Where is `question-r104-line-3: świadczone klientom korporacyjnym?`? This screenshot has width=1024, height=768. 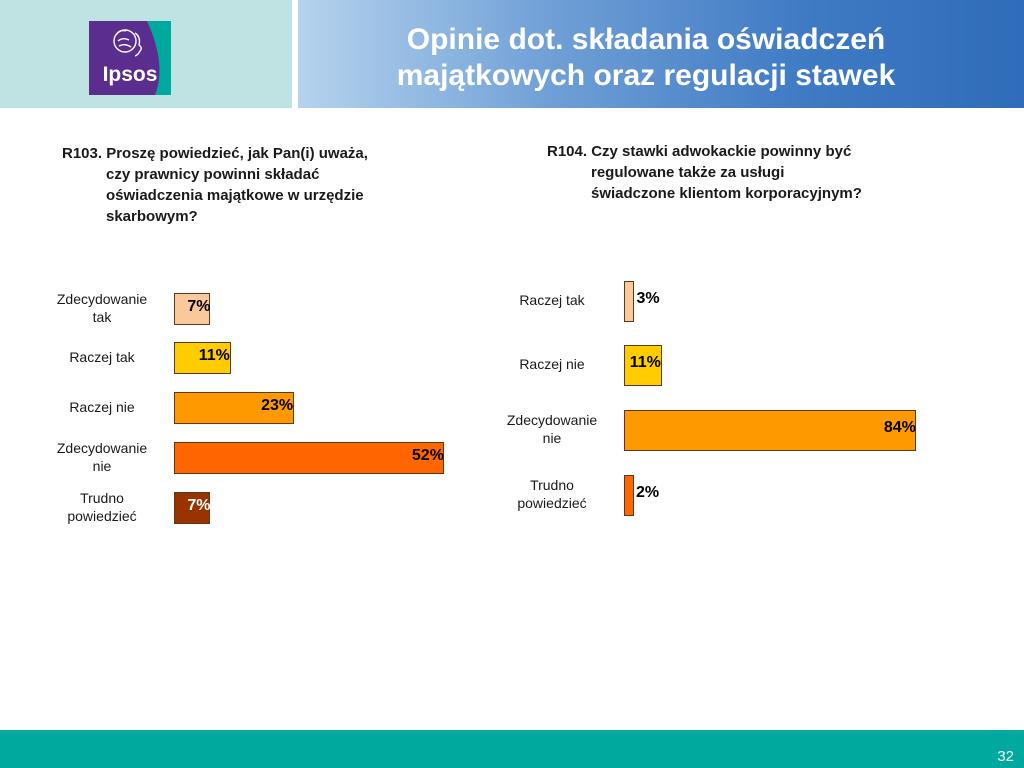
question-r104-line-3: świadczone klientom korporacyjnym? is located at coordinates (726, 193).